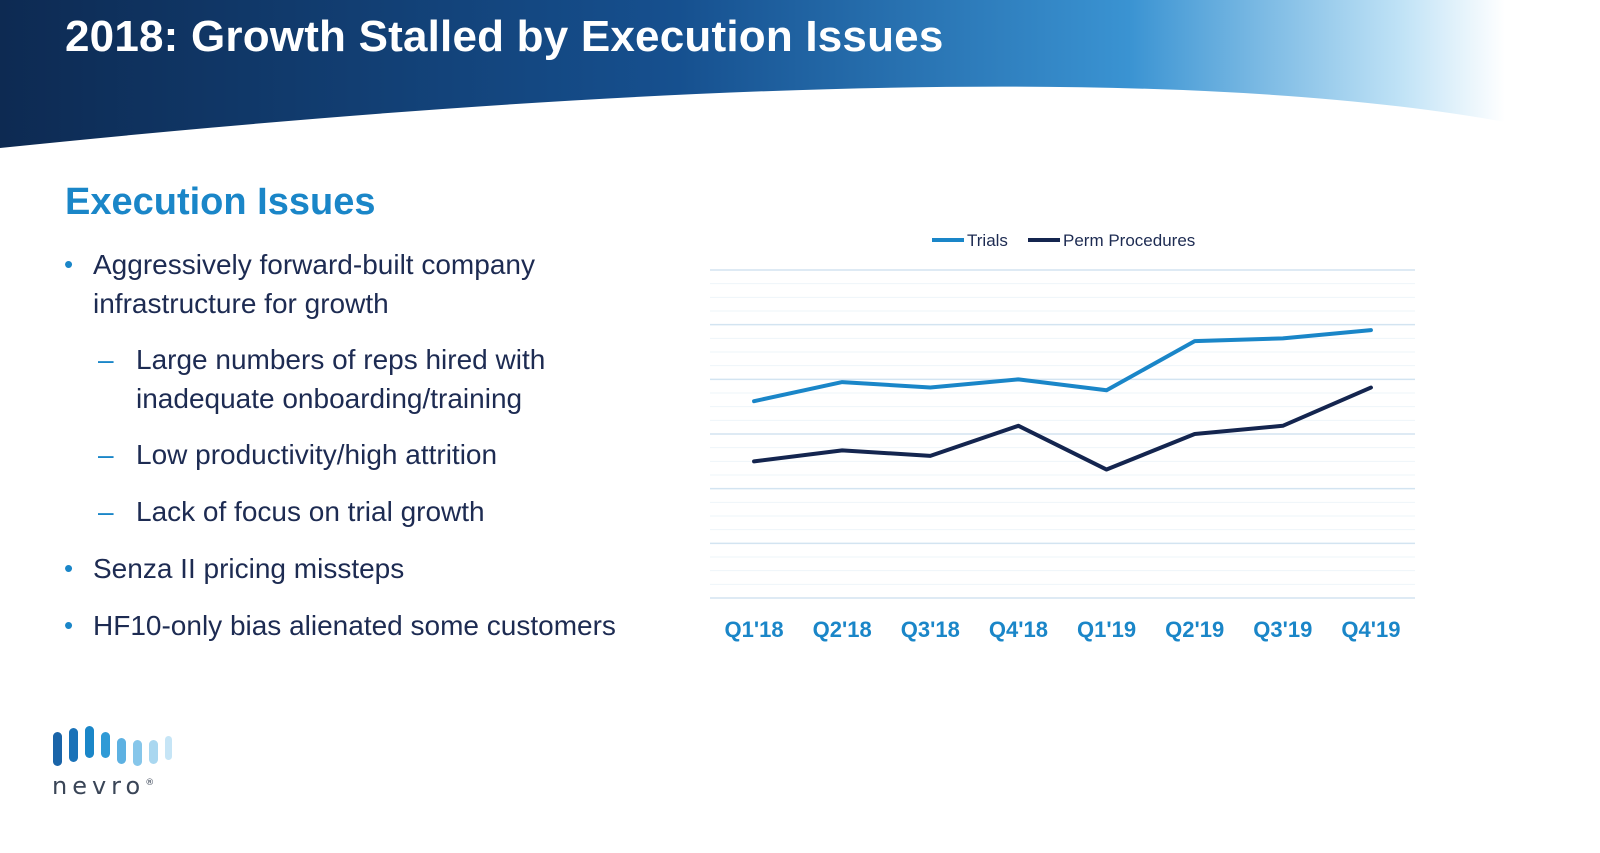 The height and width of the screenshot is (853, 1600). I want to click on bullet-text-line: Aggressively forward-built company, so click(314, 264).